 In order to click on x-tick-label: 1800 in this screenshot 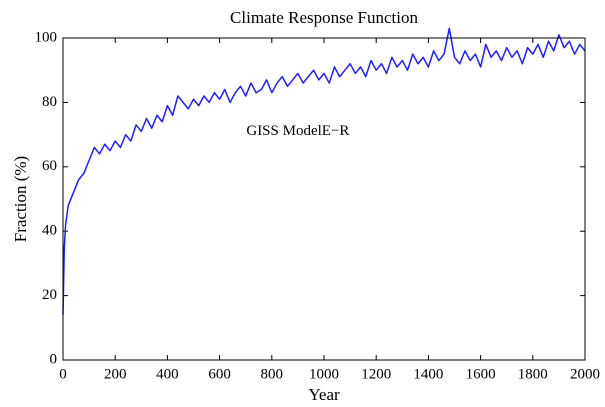, I will do `click(533, 374)`.